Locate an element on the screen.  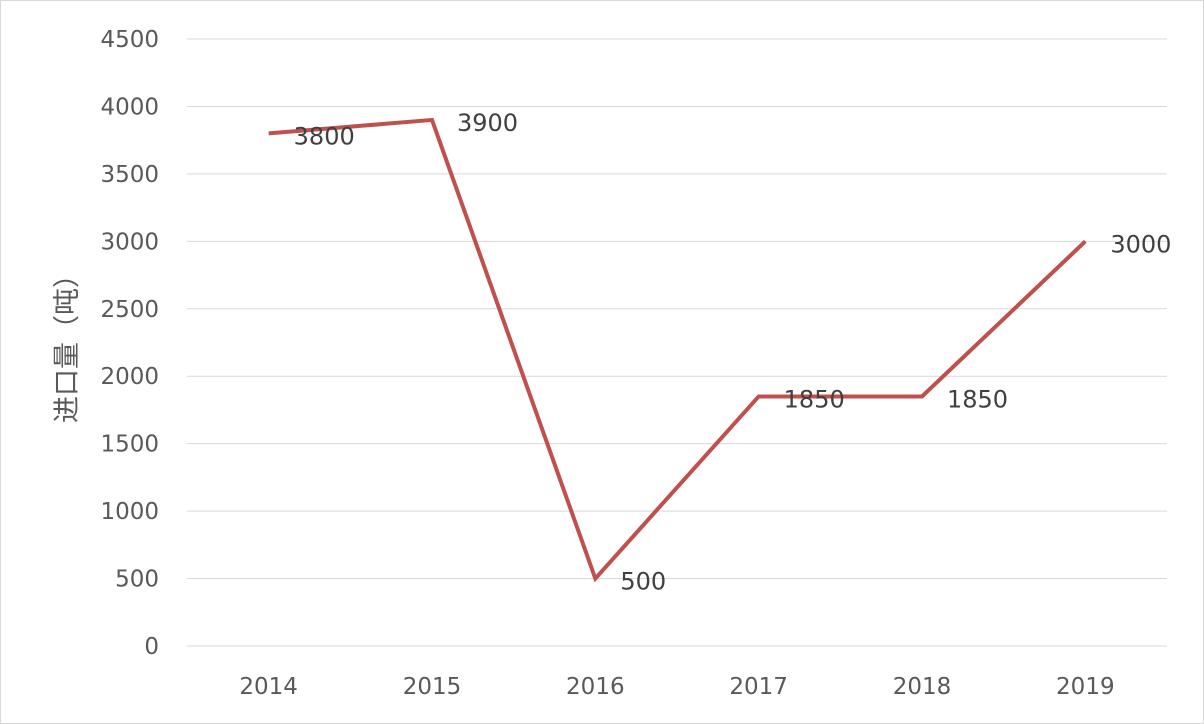
x-tick-label: 2017 is located at coordinates (758, 687).